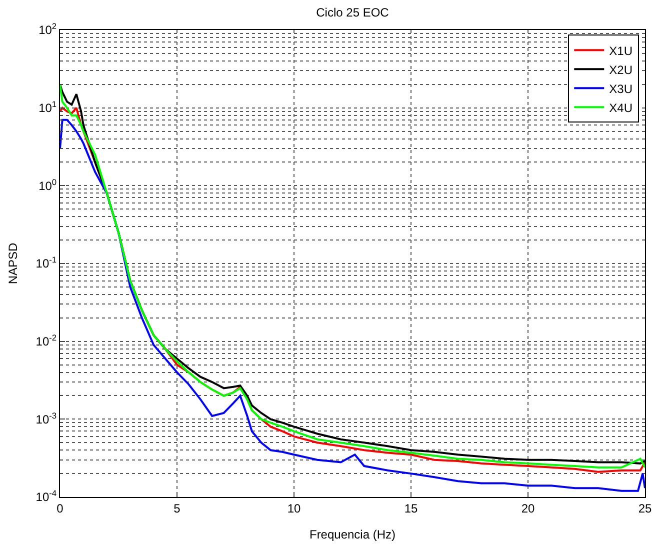  Describe the element at coordinates (47, 107) in the screenshot. I see `y-tick-label: 10$^{1}$` at that location.